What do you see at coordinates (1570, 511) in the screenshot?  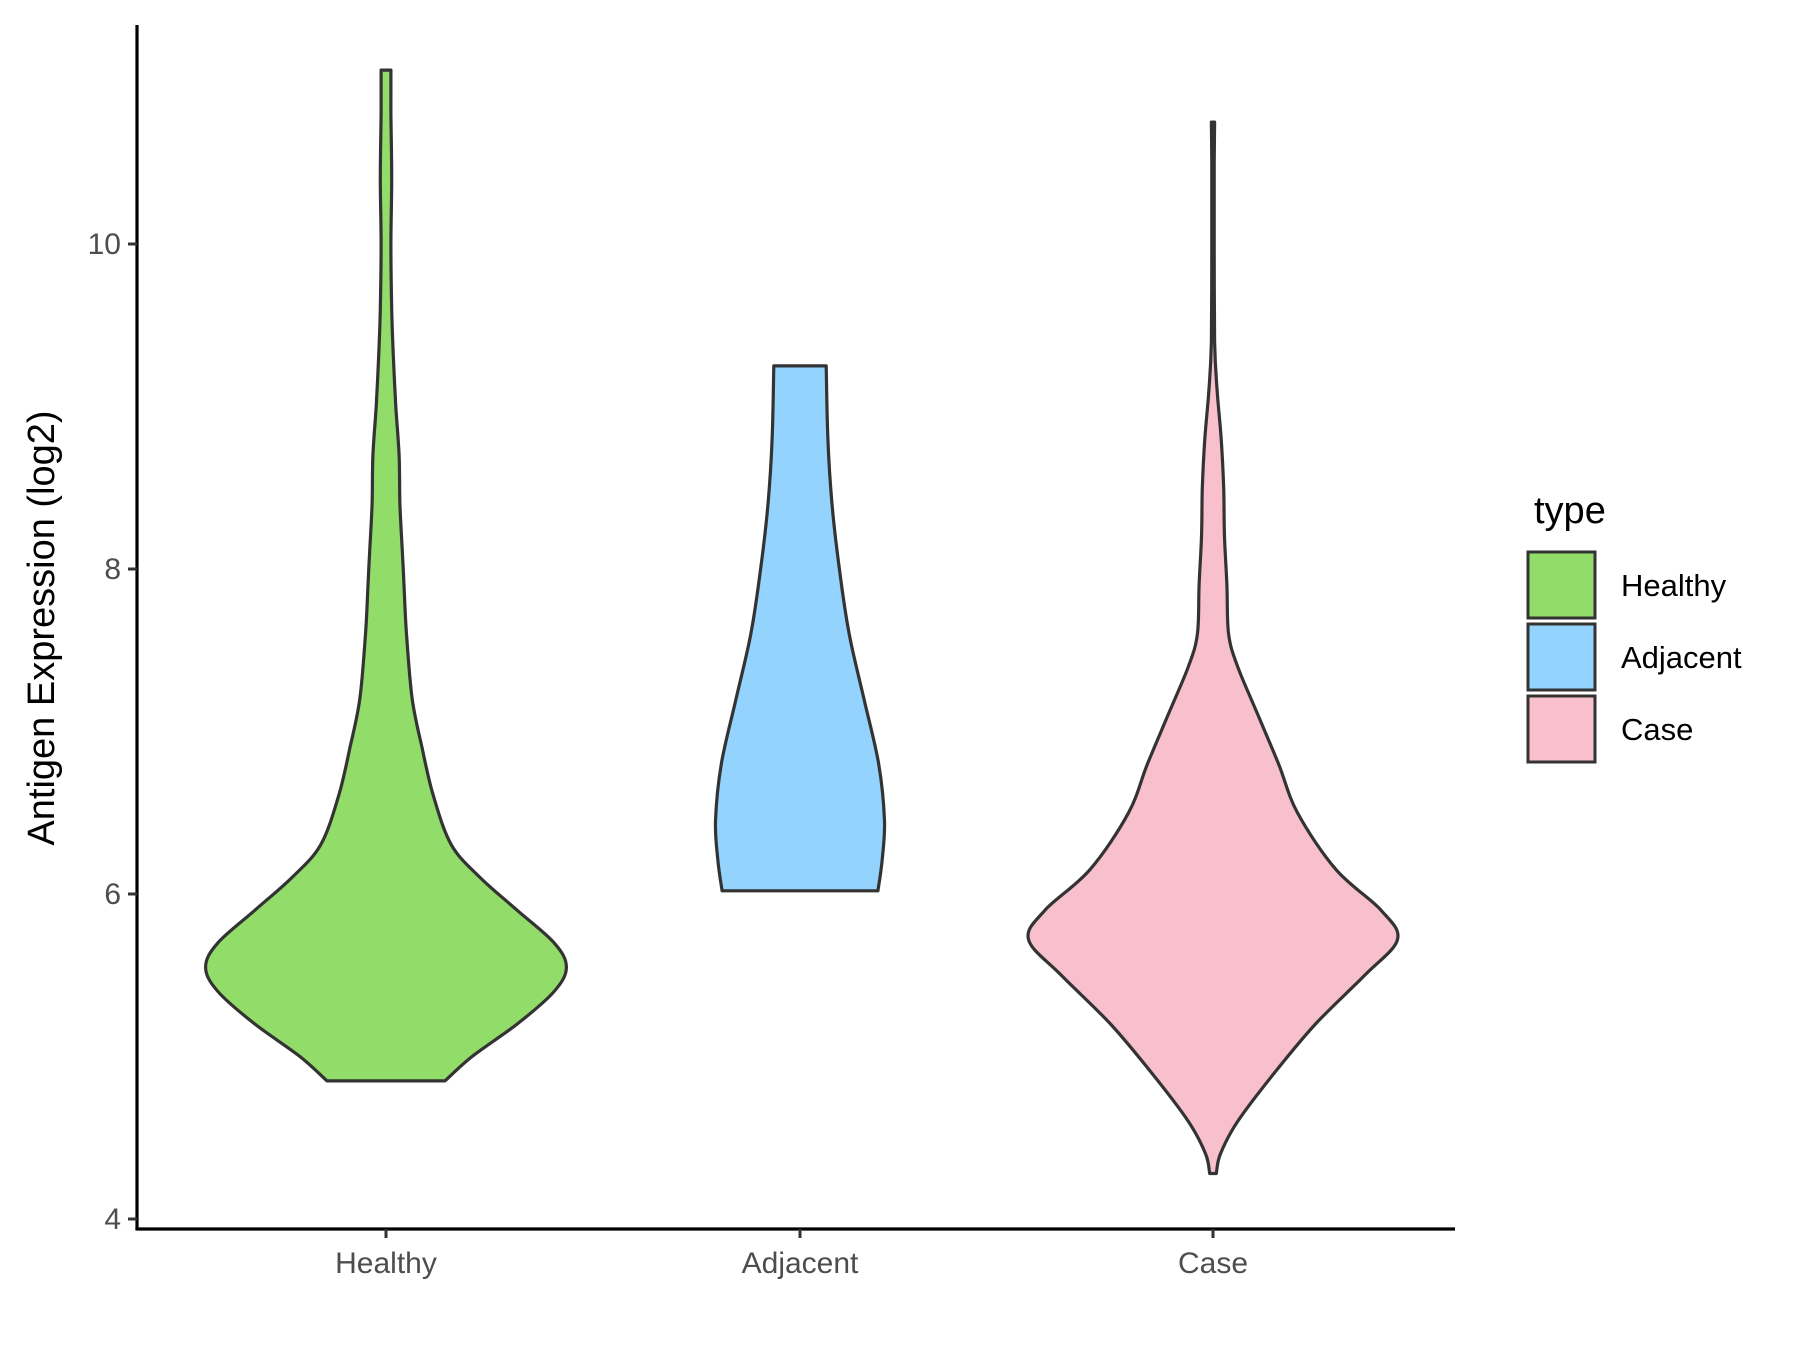 I see `legend-title: type` at bounding box center [1570, 511].